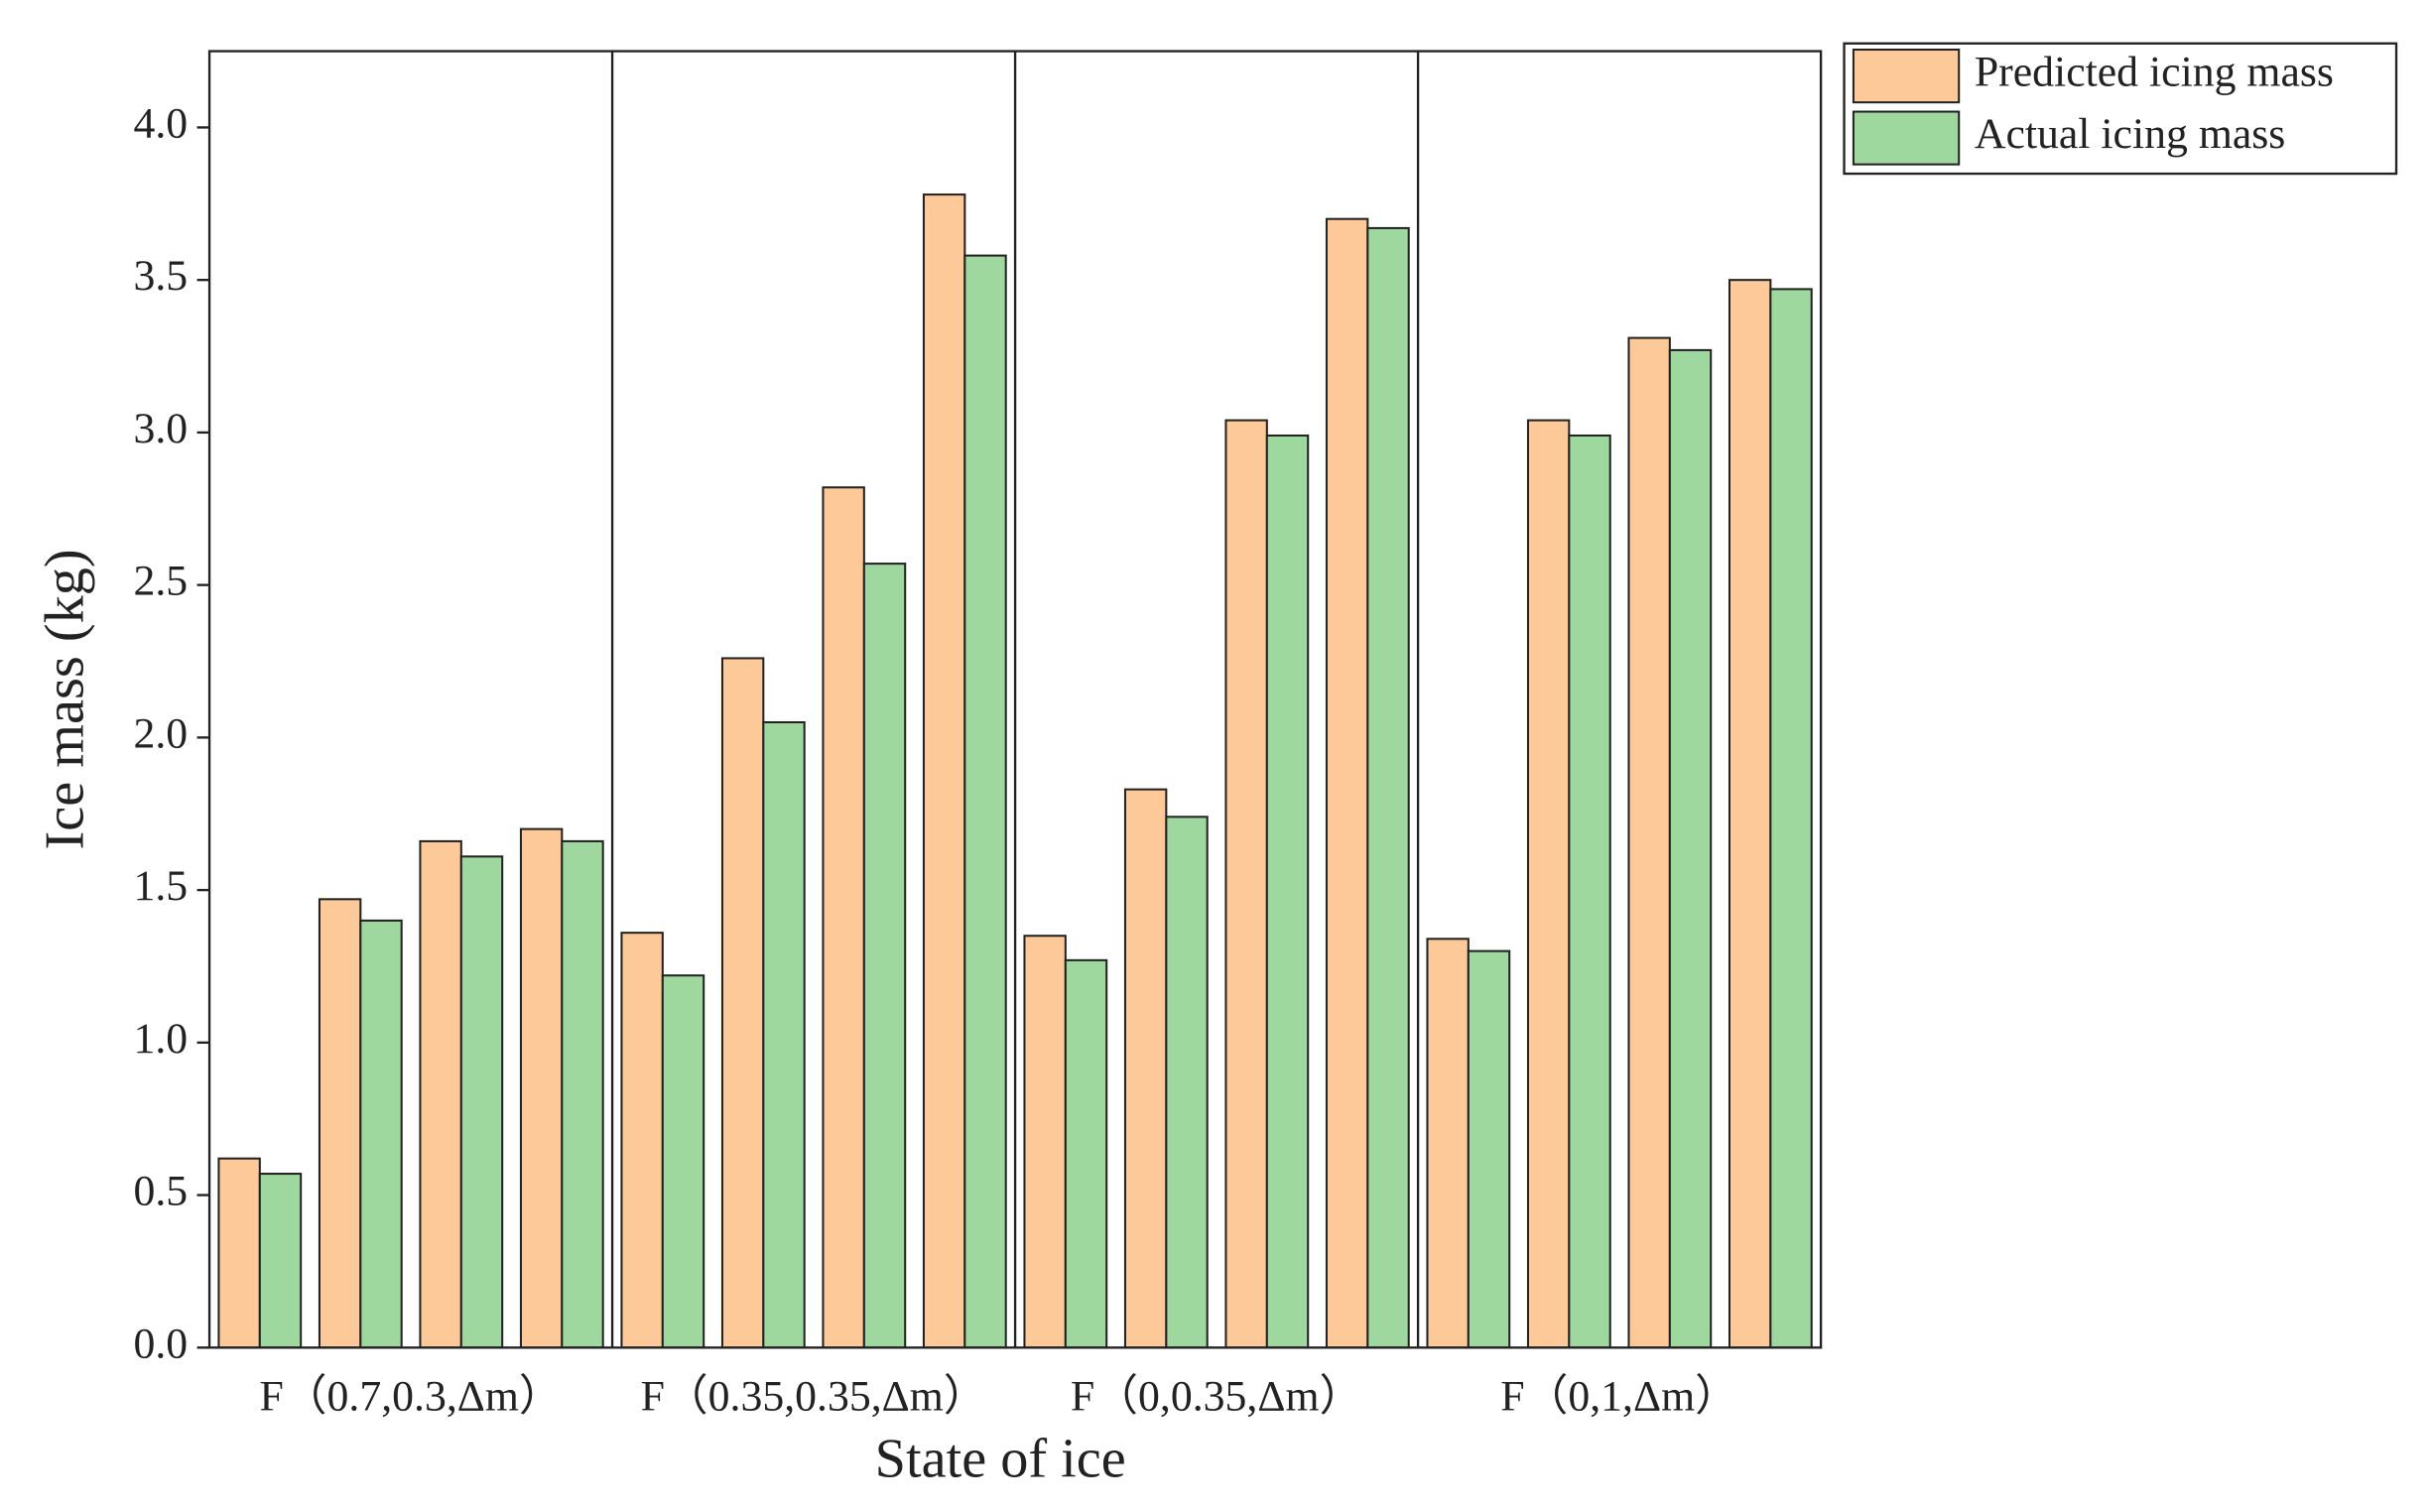 This screenshot has width=2432, height=1512. Describe the element at coordinates (814, 1397) in the screenshot. I see `x-group-label: F（0.35,0.35,Δm）` at that location.